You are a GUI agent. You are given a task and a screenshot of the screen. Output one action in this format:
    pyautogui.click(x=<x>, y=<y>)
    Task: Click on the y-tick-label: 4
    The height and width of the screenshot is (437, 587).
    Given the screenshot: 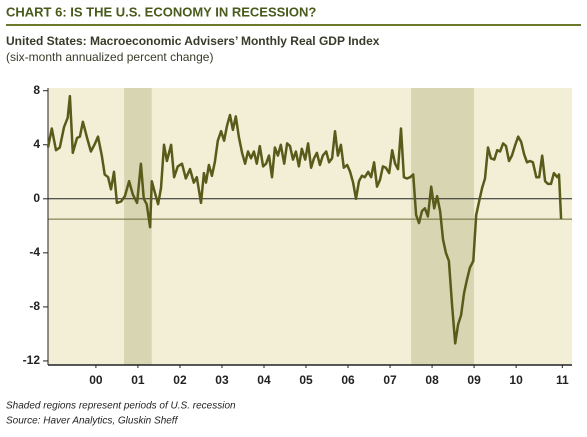 What is the action you would take?
    pyautogui.click(x=36, y=144)
    